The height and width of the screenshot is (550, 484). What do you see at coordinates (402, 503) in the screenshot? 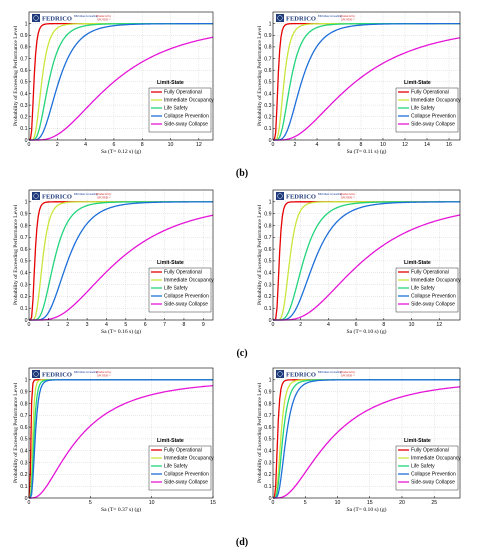
I see `x-tick-label: 20` at bounding box center [402, 503].